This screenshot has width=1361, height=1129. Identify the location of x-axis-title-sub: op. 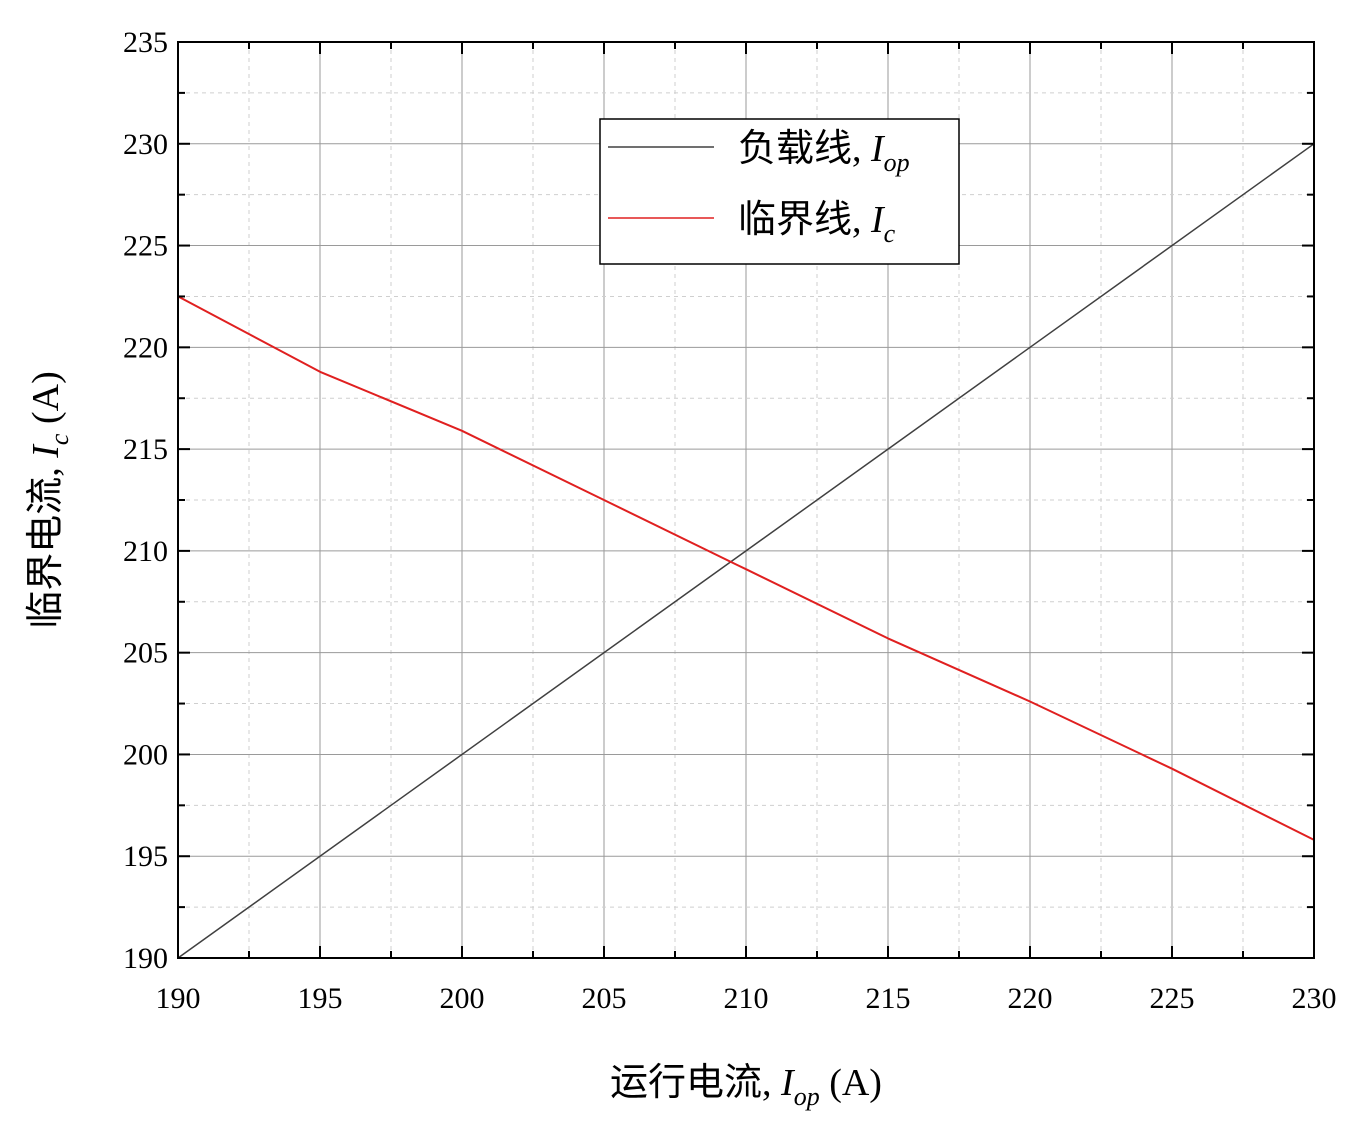
(807, 1096).